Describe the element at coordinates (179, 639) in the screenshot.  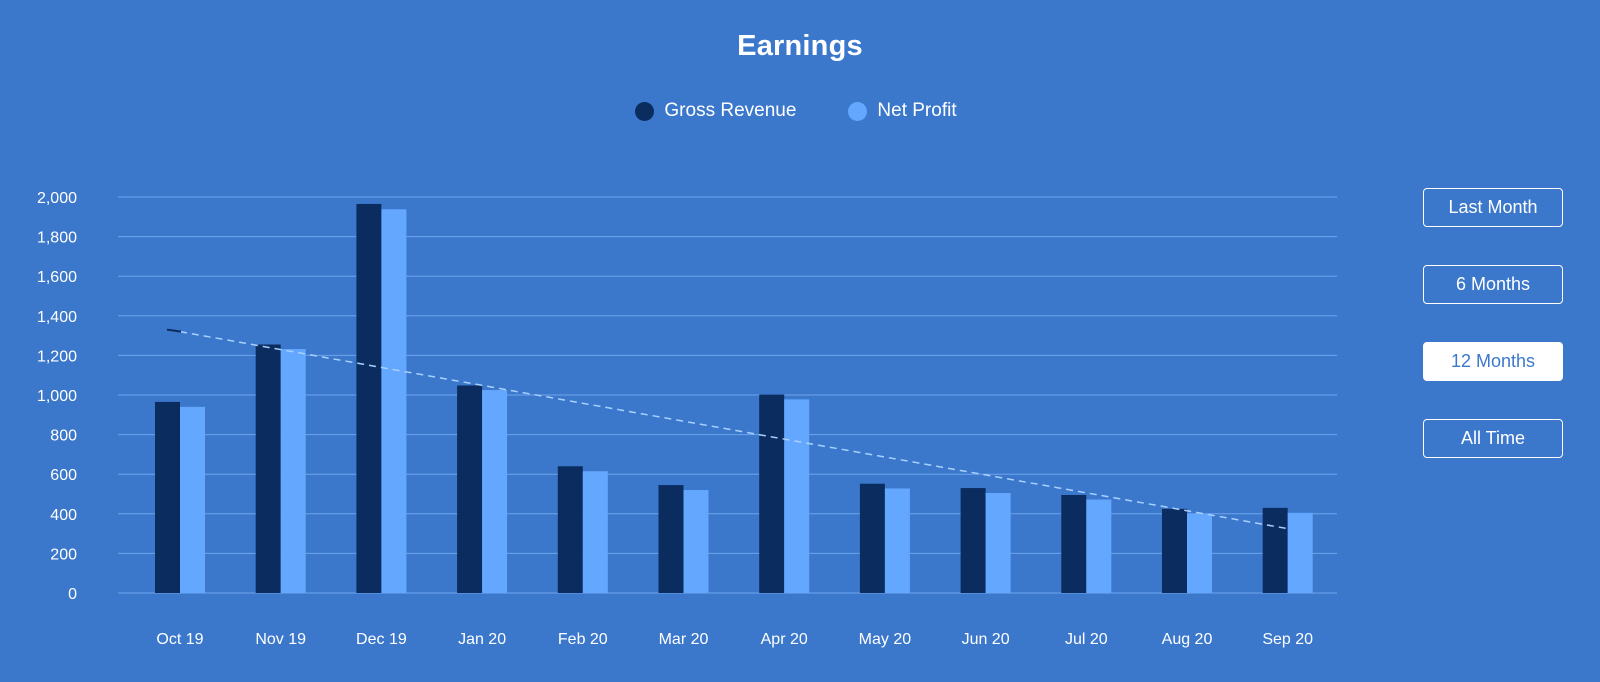
I see `x-tick-label: Oct 19` at that location.